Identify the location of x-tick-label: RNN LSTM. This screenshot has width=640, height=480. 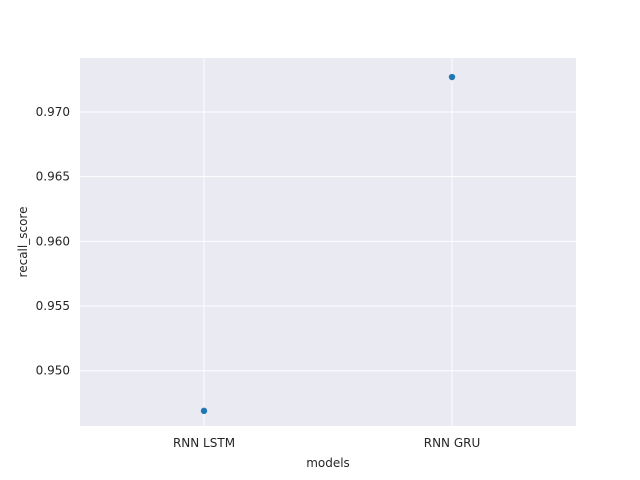
(204, 443).